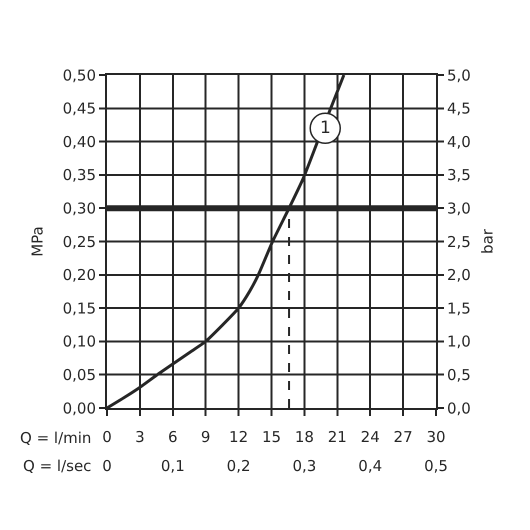  I want to click on y2-tick-label: 1,5, so click(459, 308).